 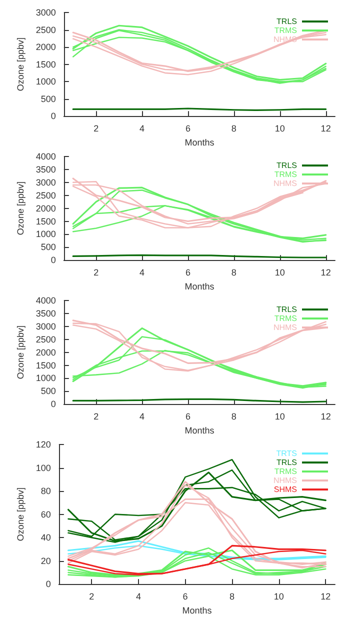 What do you see at coordinates (45, 537) in the screenshot?
I see `y-tick-label: 40` at bounding box center [45, 537].